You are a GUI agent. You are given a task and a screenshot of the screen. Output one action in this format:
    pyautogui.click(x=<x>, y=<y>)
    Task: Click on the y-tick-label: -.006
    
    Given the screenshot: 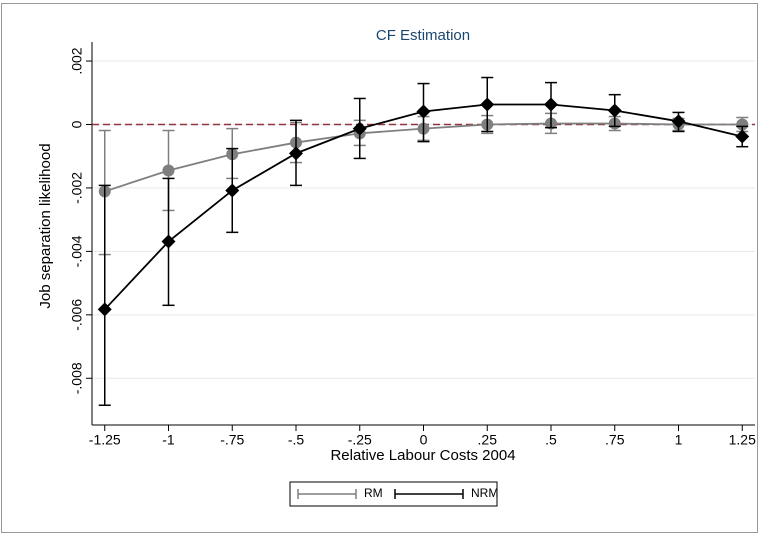 What is the action you would take?
    pyautogui.click(x=77, y=315)
    